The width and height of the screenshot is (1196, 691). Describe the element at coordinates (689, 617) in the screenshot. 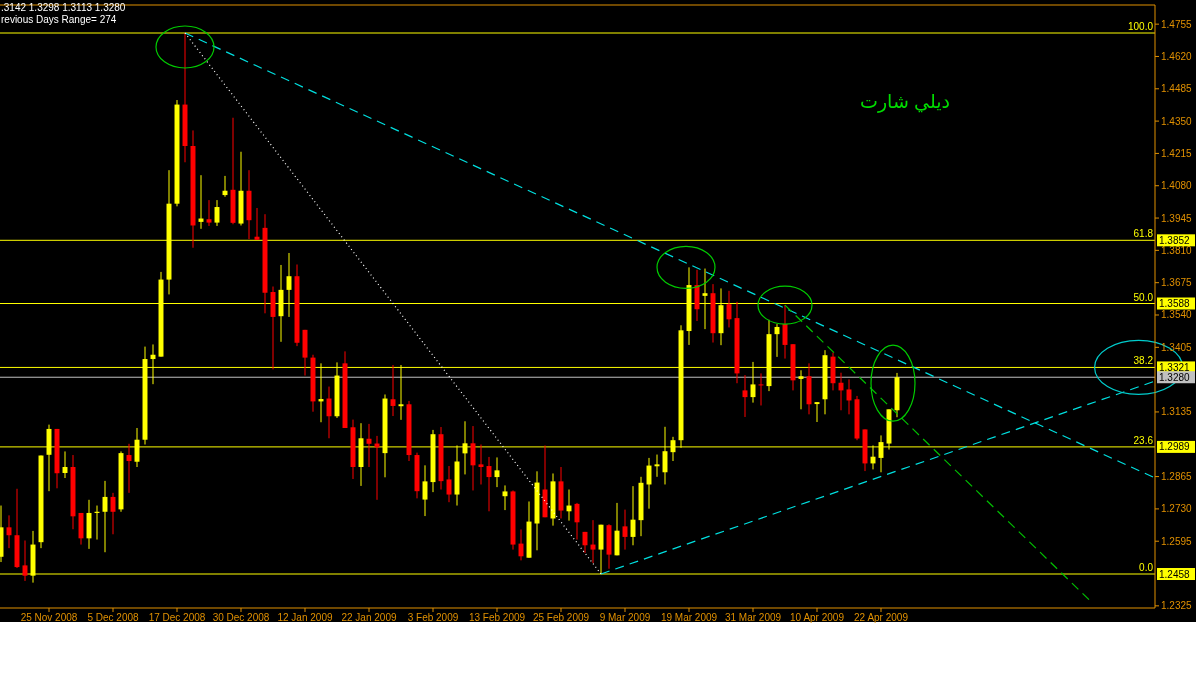

I see `x-tick-label: 19 Mar 2009` at that location.